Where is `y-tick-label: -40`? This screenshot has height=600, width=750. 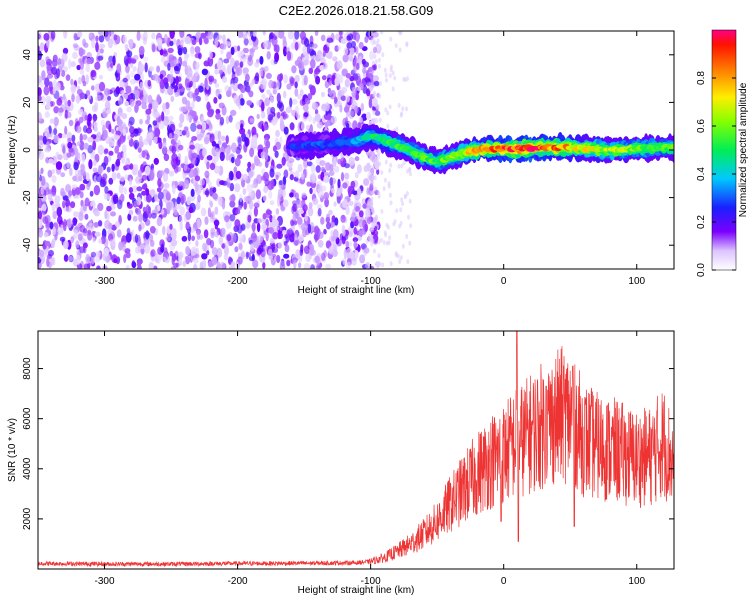
y-tick-label: -40 is located at coordinates (27, 245).